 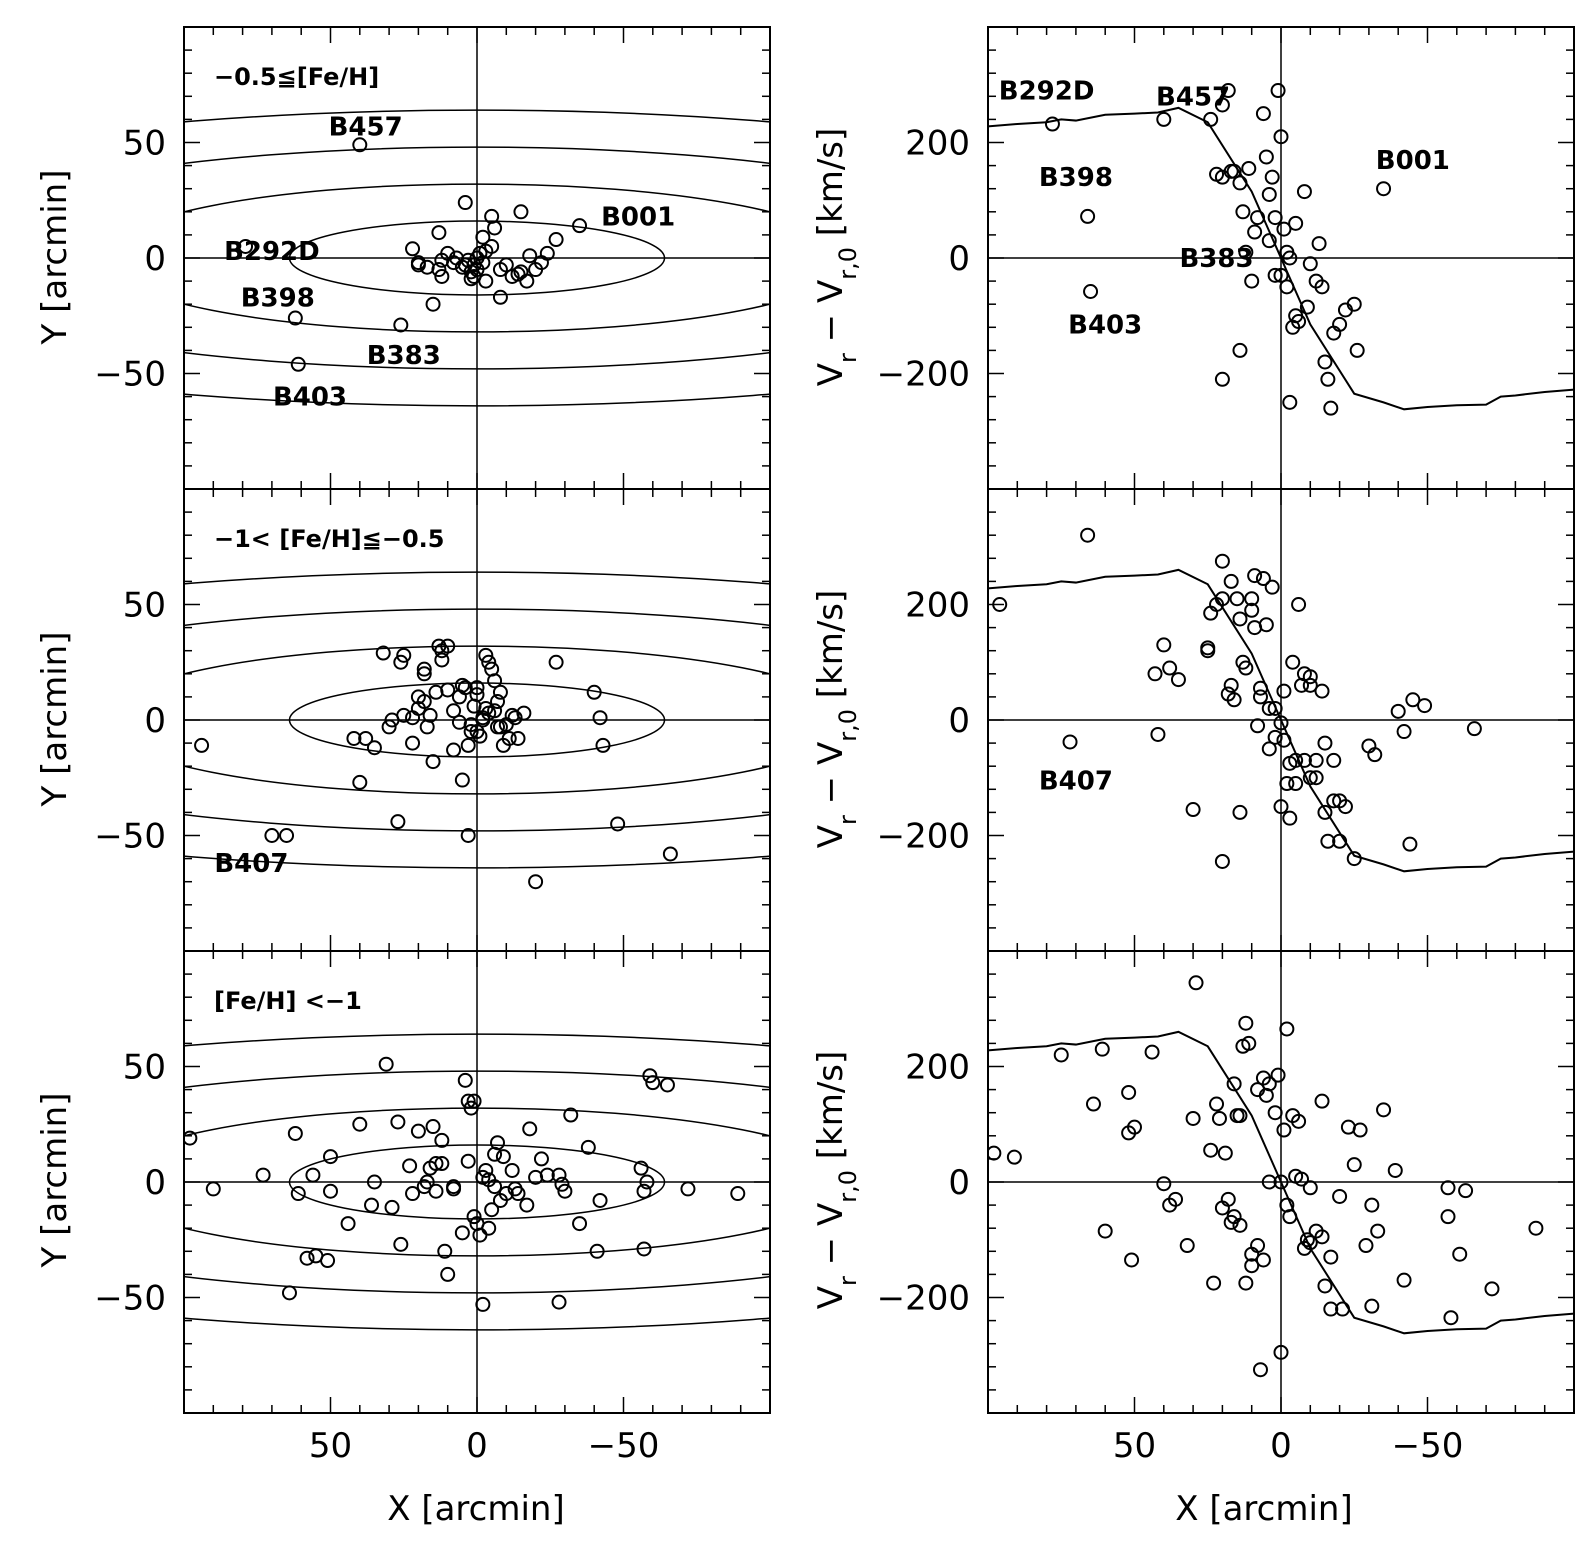 What do you see at coordinates (130, 375) in the screenshot?
I see `y-tick-label: −50` at bounding box center [130, 375].